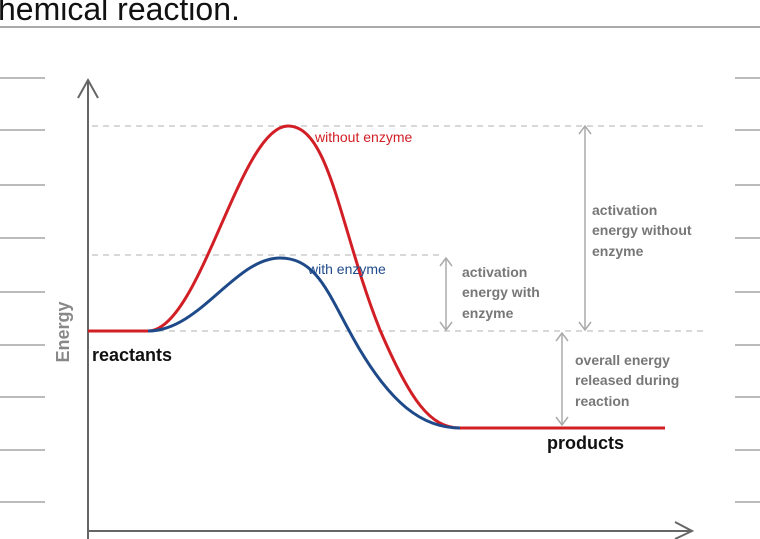  I want to click on label-with-enzyme: with enzyme, so click(346, 269).